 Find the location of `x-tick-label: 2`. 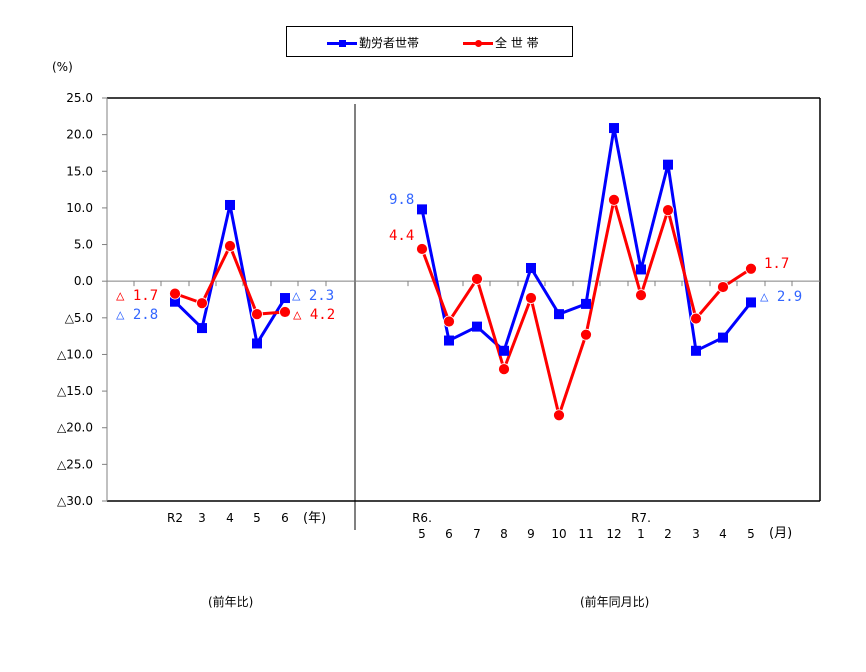

x-tick-label: 2 is located at coordinates (668, 534).